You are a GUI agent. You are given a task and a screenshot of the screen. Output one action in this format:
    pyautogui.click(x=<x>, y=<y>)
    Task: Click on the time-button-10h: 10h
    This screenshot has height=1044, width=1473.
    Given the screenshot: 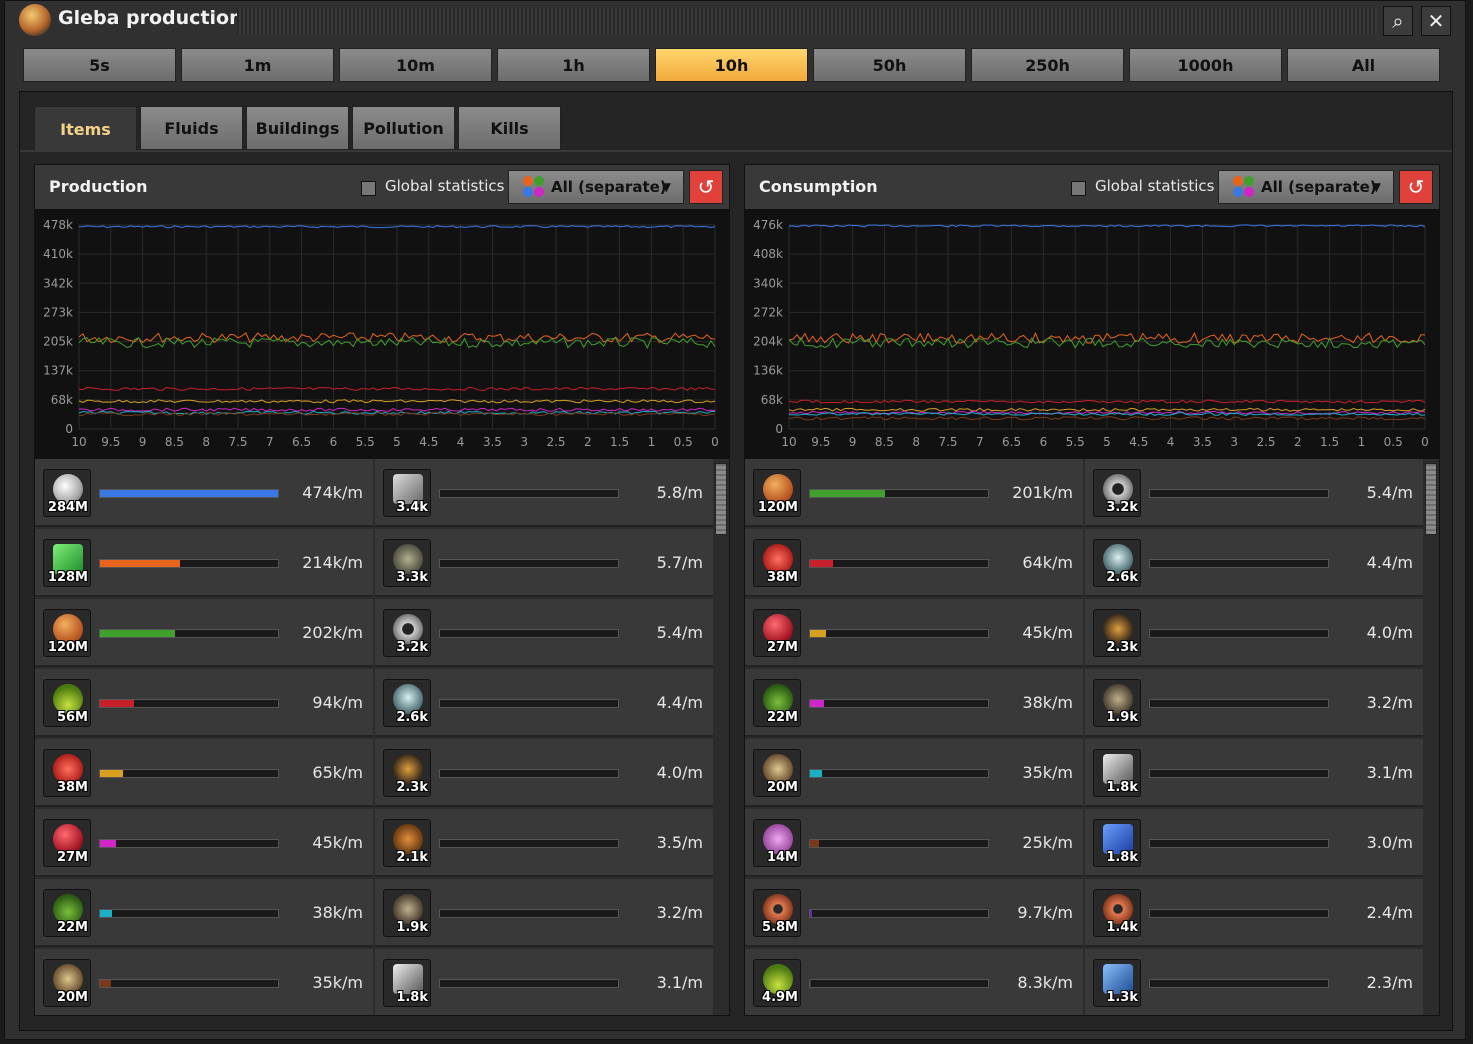 What is the action you would take?
    pyautogui.click(x=731, y=65)
    